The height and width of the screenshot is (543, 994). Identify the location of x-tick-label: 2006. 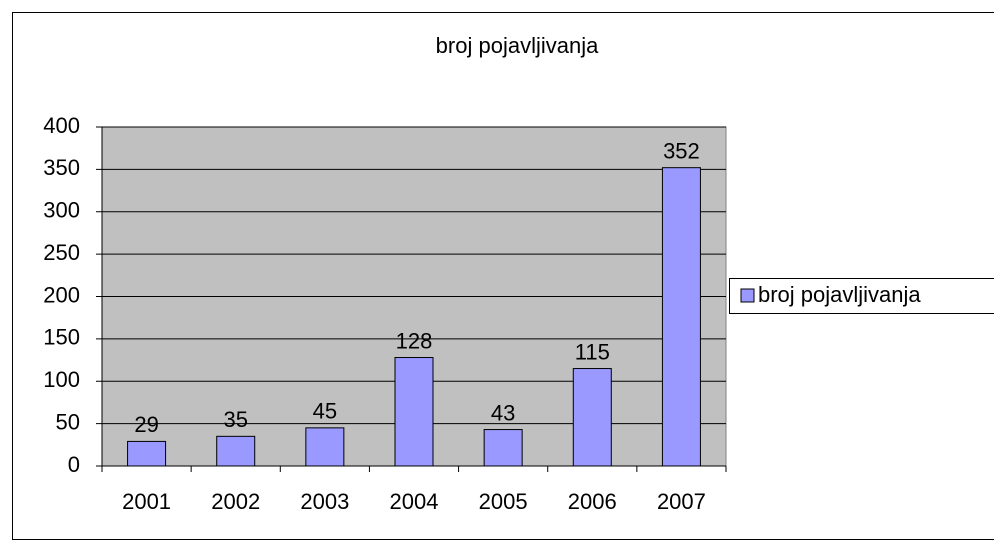
(592, 501).